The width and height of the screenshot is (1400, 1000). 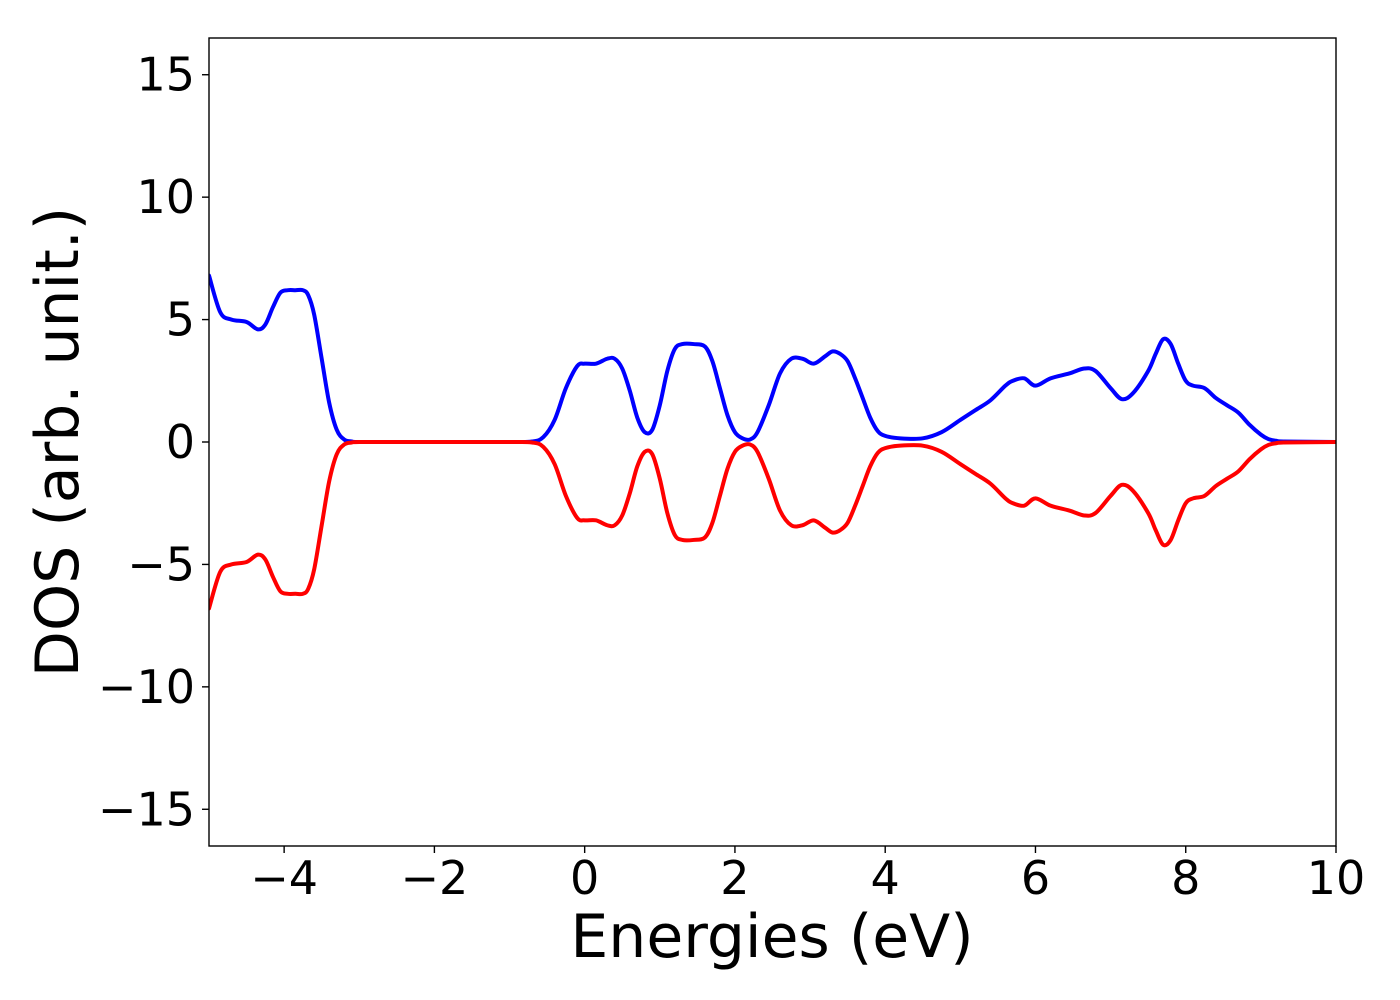 What do you see at coordinates (885, 878) in the screenshot?
I see `x-tick-label: 4` at bounding box center [885, 878].